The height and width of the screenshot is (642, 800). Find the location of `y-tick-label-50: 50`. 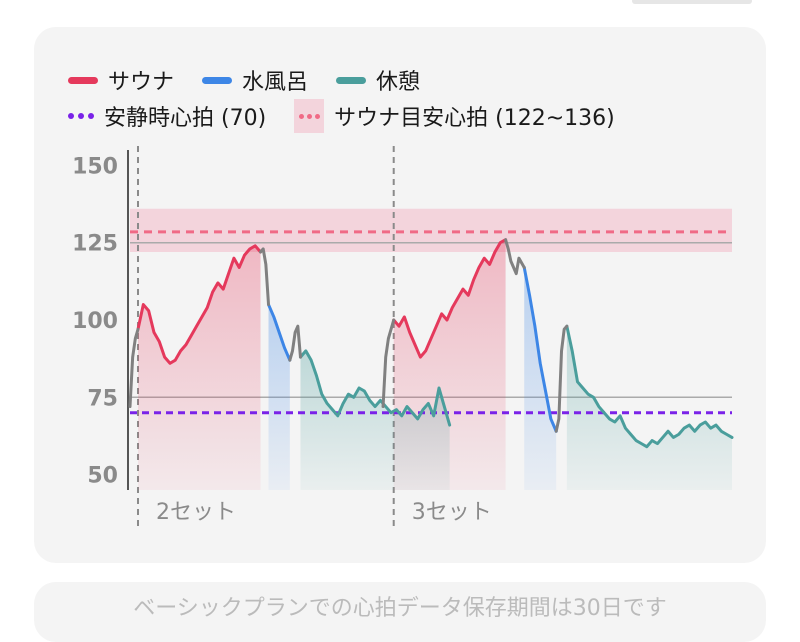

y-tick-label-50: 50 is located at coordinates (102, 476).